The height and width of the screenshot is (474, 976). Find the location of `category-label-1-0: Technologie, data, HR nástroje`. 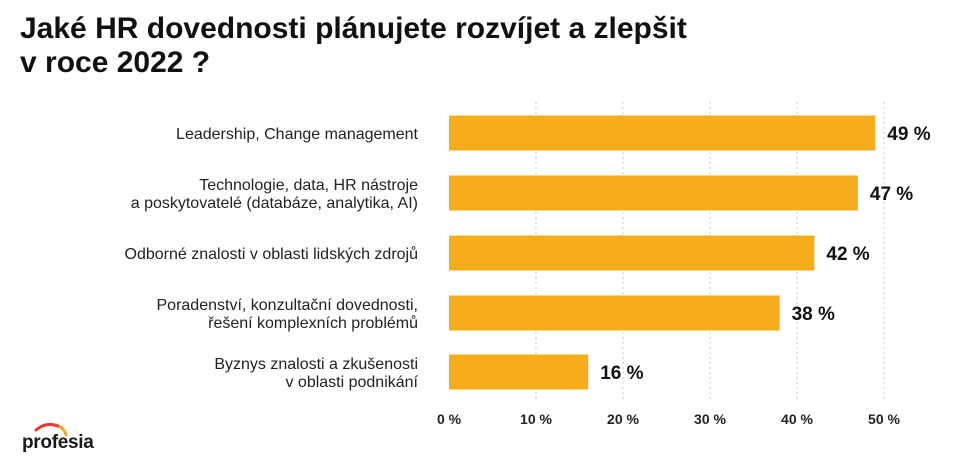

category-label-1-0: Technologie, data, HR nástroje is located at coordinates (308, 185).